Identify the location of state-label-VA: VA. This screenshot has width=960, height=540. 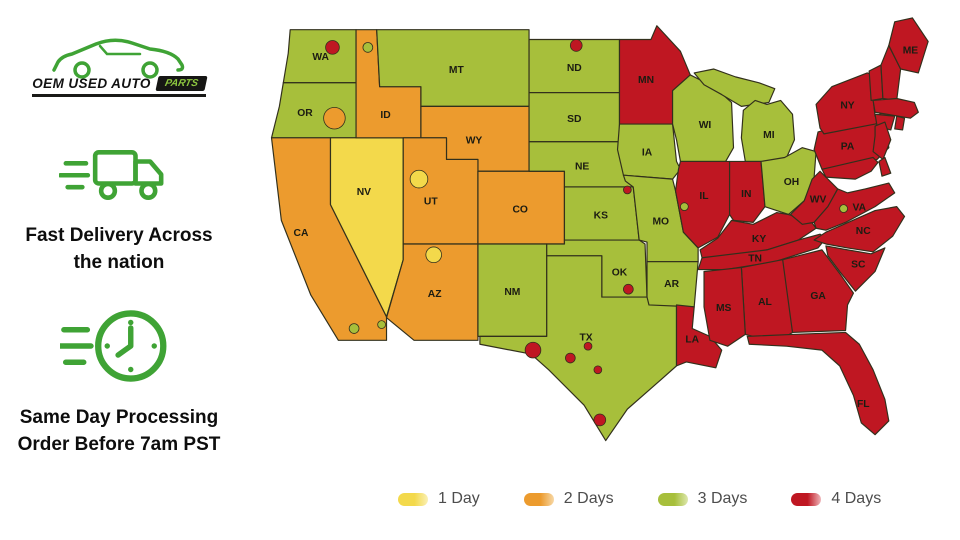
(860, 208).